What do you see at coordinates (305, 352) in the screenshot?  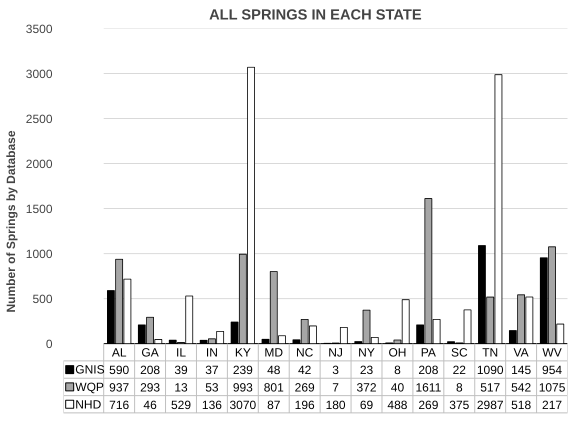 I see `x-tick-label: NC` at bounding box center [305, 352].